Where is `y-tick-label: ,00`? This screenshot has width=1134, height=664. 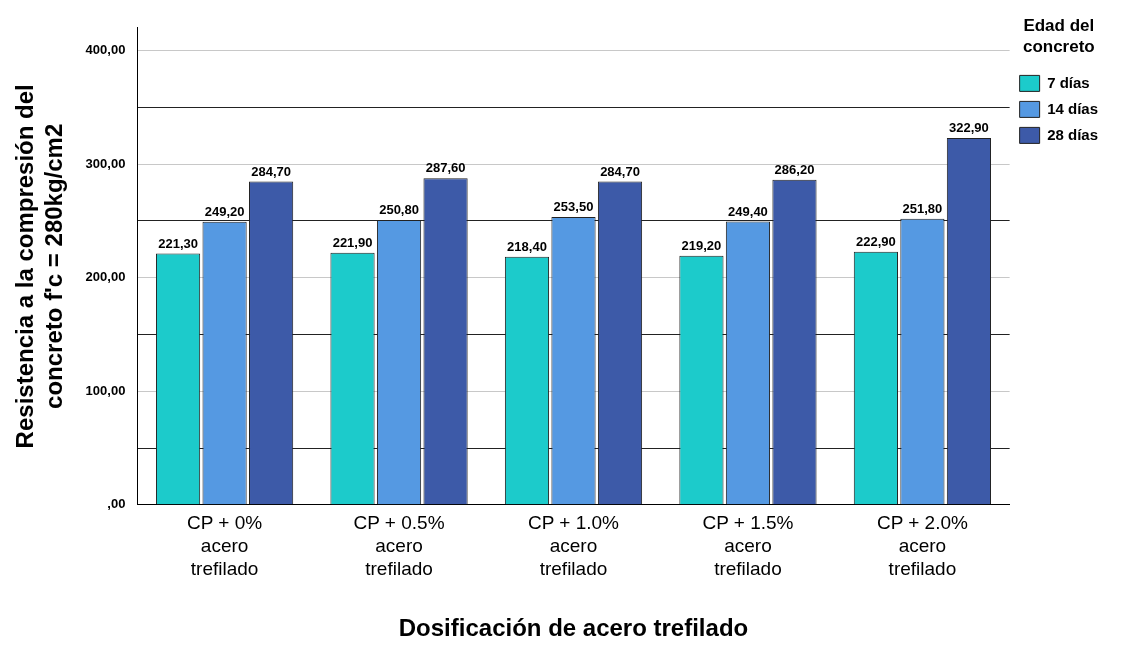
y-tick-label: ,00 is located at coordinates (116, 504).